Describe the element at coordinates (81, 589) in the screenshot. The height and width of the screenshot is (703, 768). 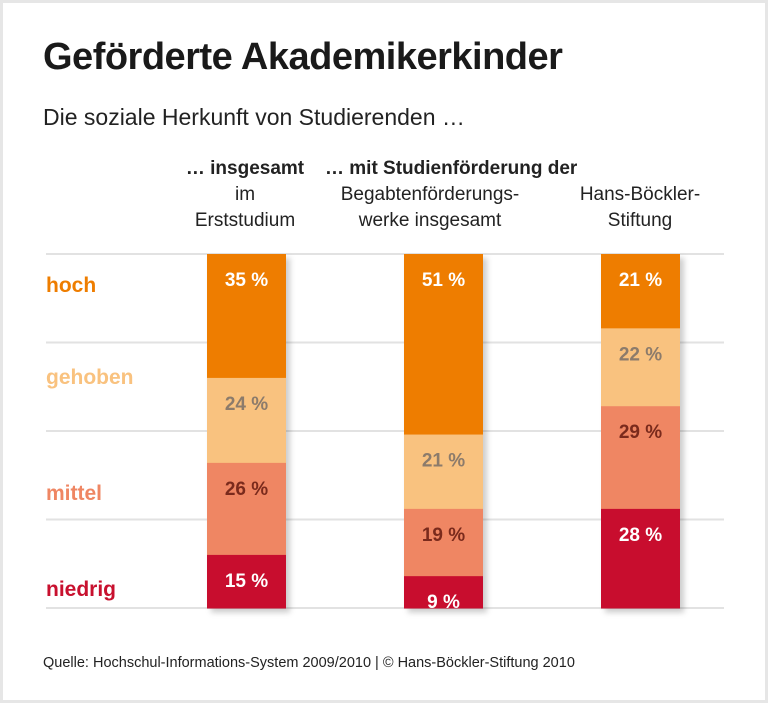
I see `legend-label-niedrig: niedrig` at that location.